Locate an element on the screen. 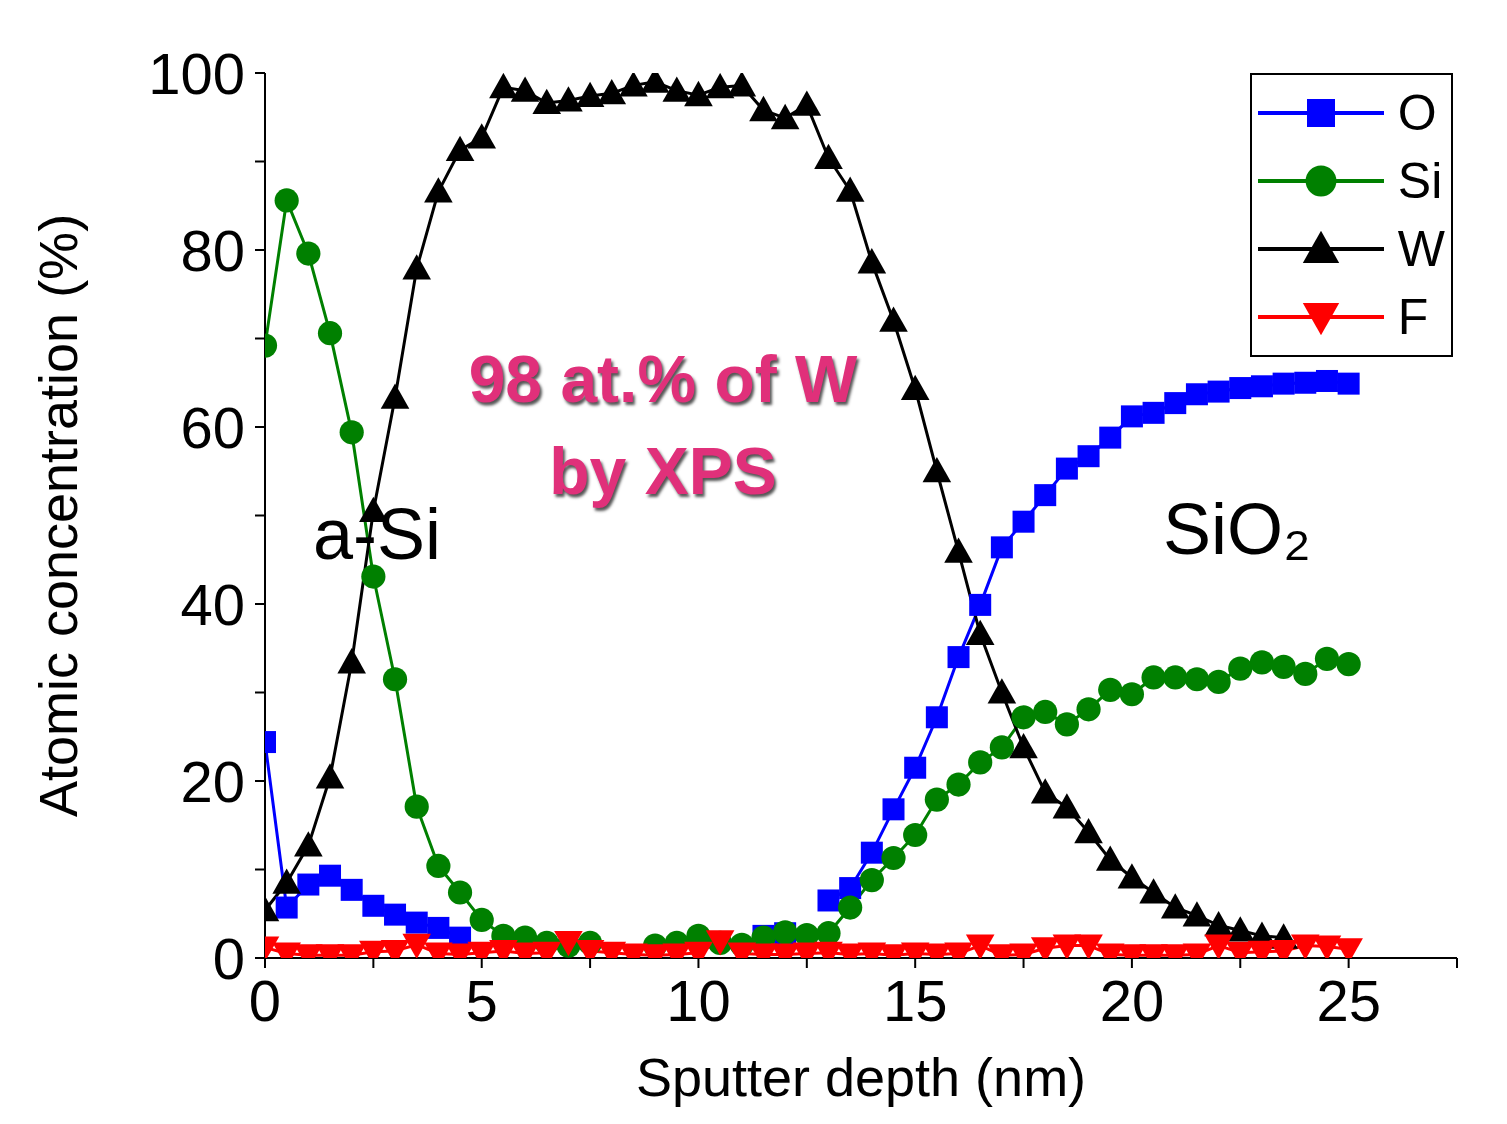 This screenshot has height=1124, width=1507. x-tick-label: 10 is located at coordinates (698, 1001).